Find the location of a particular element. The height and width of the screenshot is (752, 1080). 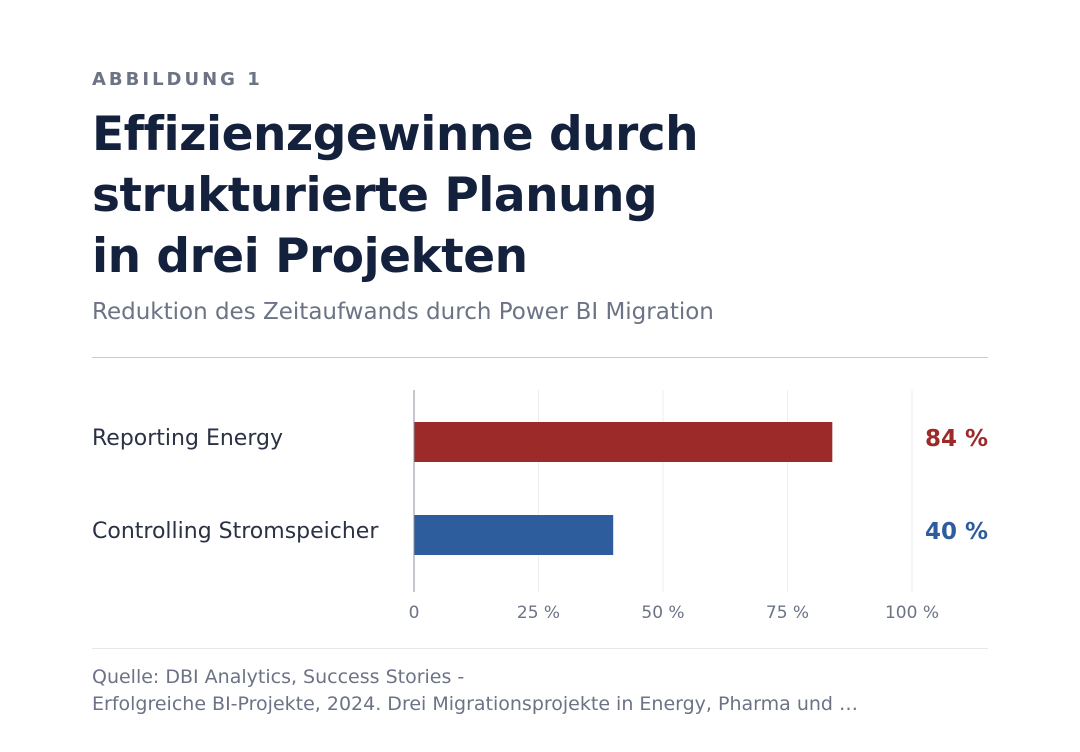

value-label-controlling-stromspeicher: 40 % is located at coordinates (956, 532).